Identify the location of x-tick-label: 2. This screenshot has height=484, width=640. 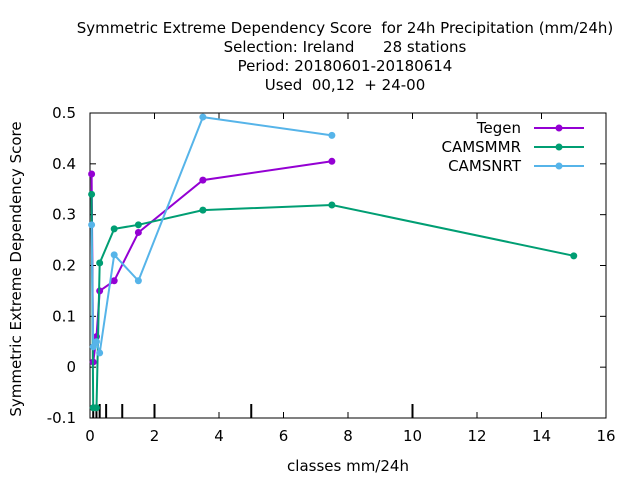
(155, 436).